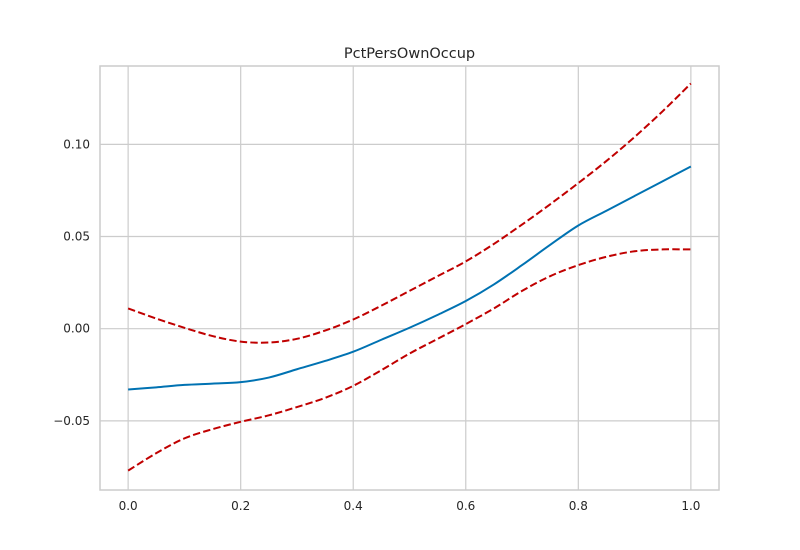  Describe the element at coordinates (465, 506) in the screenshot. I see `x-tick-label: 0.6` at that location.